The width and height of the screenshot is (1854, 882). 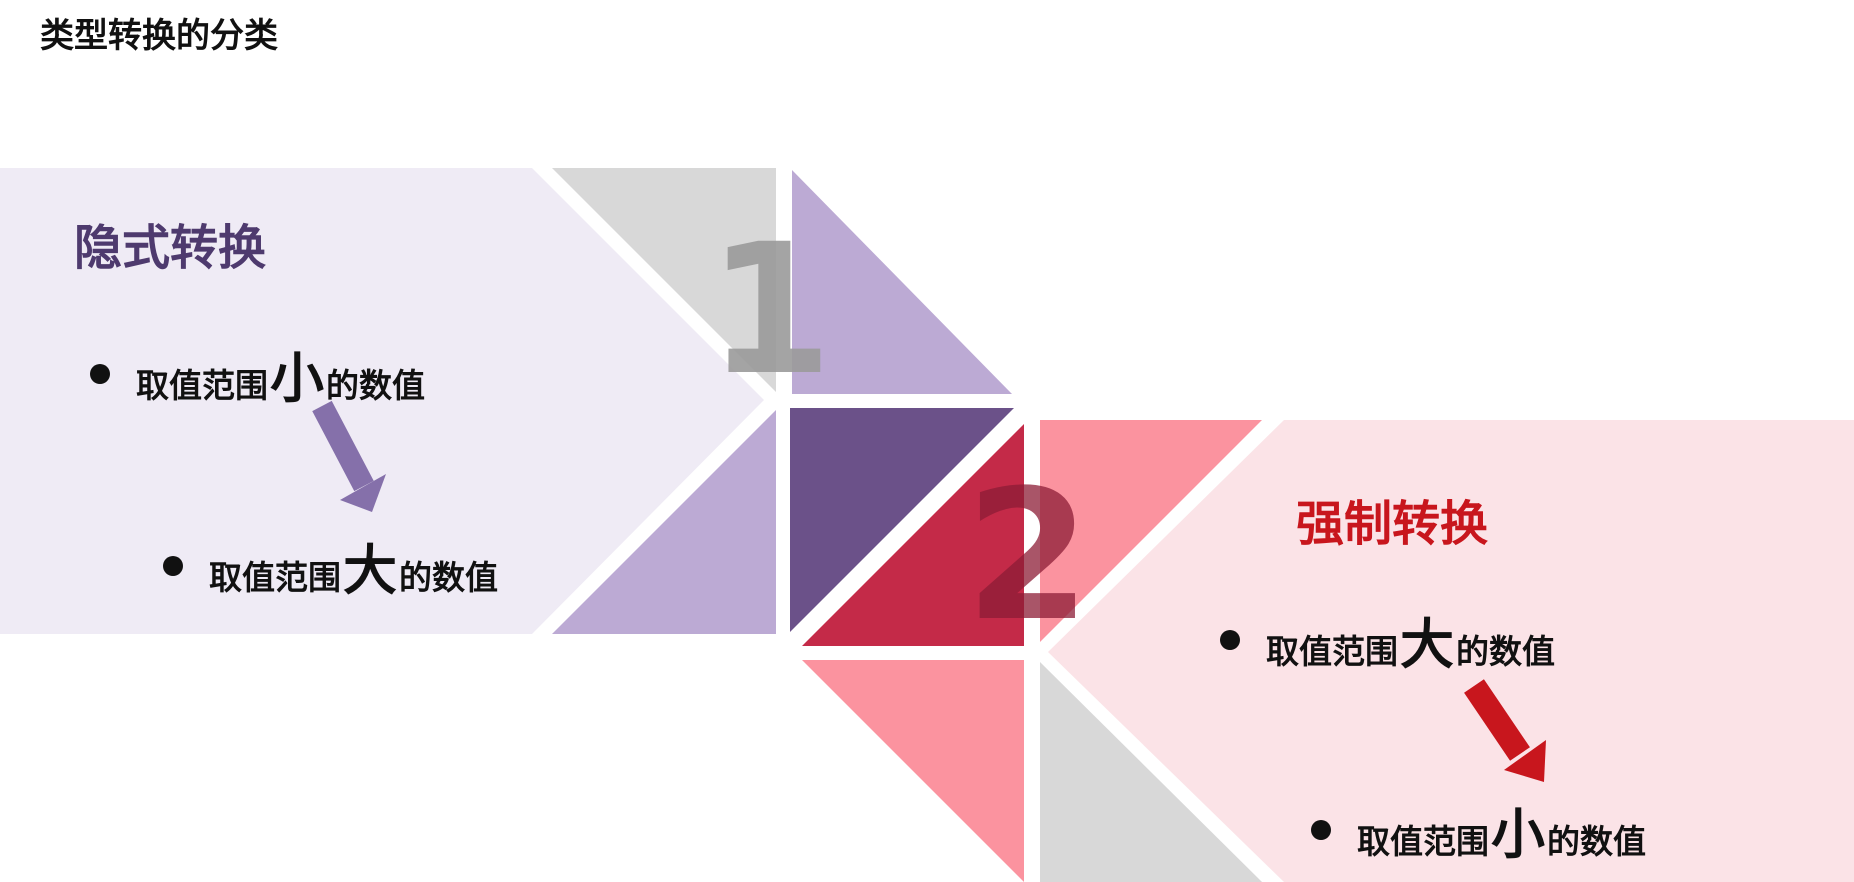 I want to click on explicit-from-item: 取值范围 大 的数值, so click(x=1387, y=639).